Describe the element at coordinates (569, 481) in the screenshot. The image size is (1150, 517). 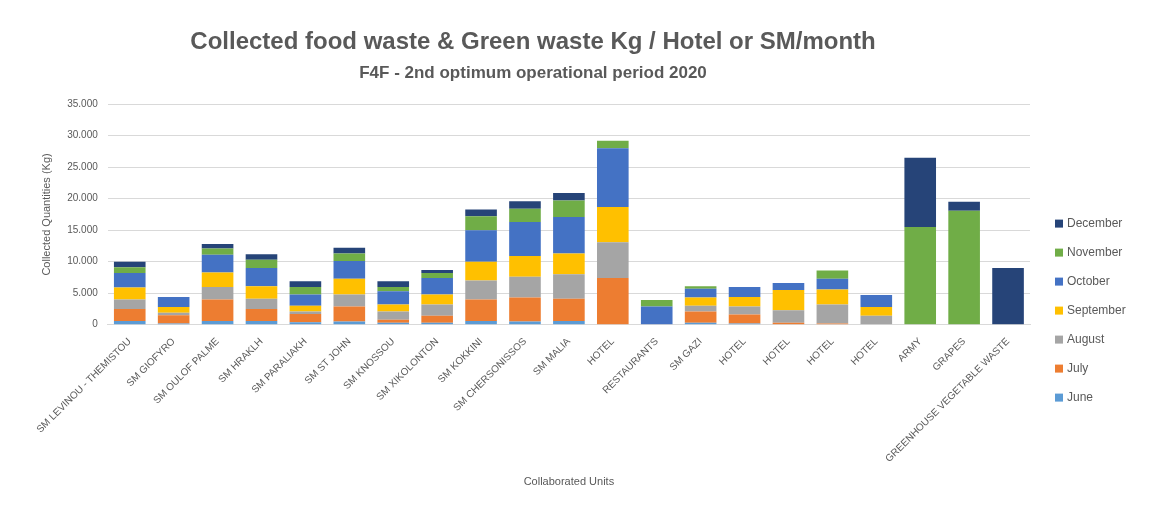
I see `x-axis-title: Collaborated Units` at that location.